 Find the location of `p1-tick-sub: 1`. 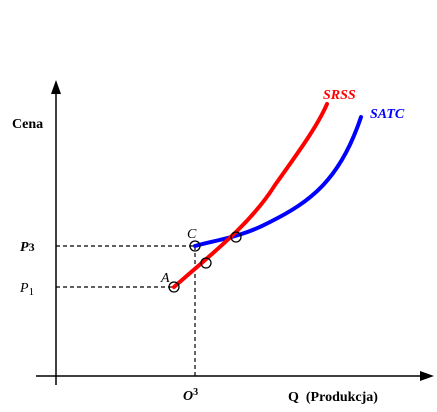

p1-tick-sub: 1 is located at coordinates (32, 292).